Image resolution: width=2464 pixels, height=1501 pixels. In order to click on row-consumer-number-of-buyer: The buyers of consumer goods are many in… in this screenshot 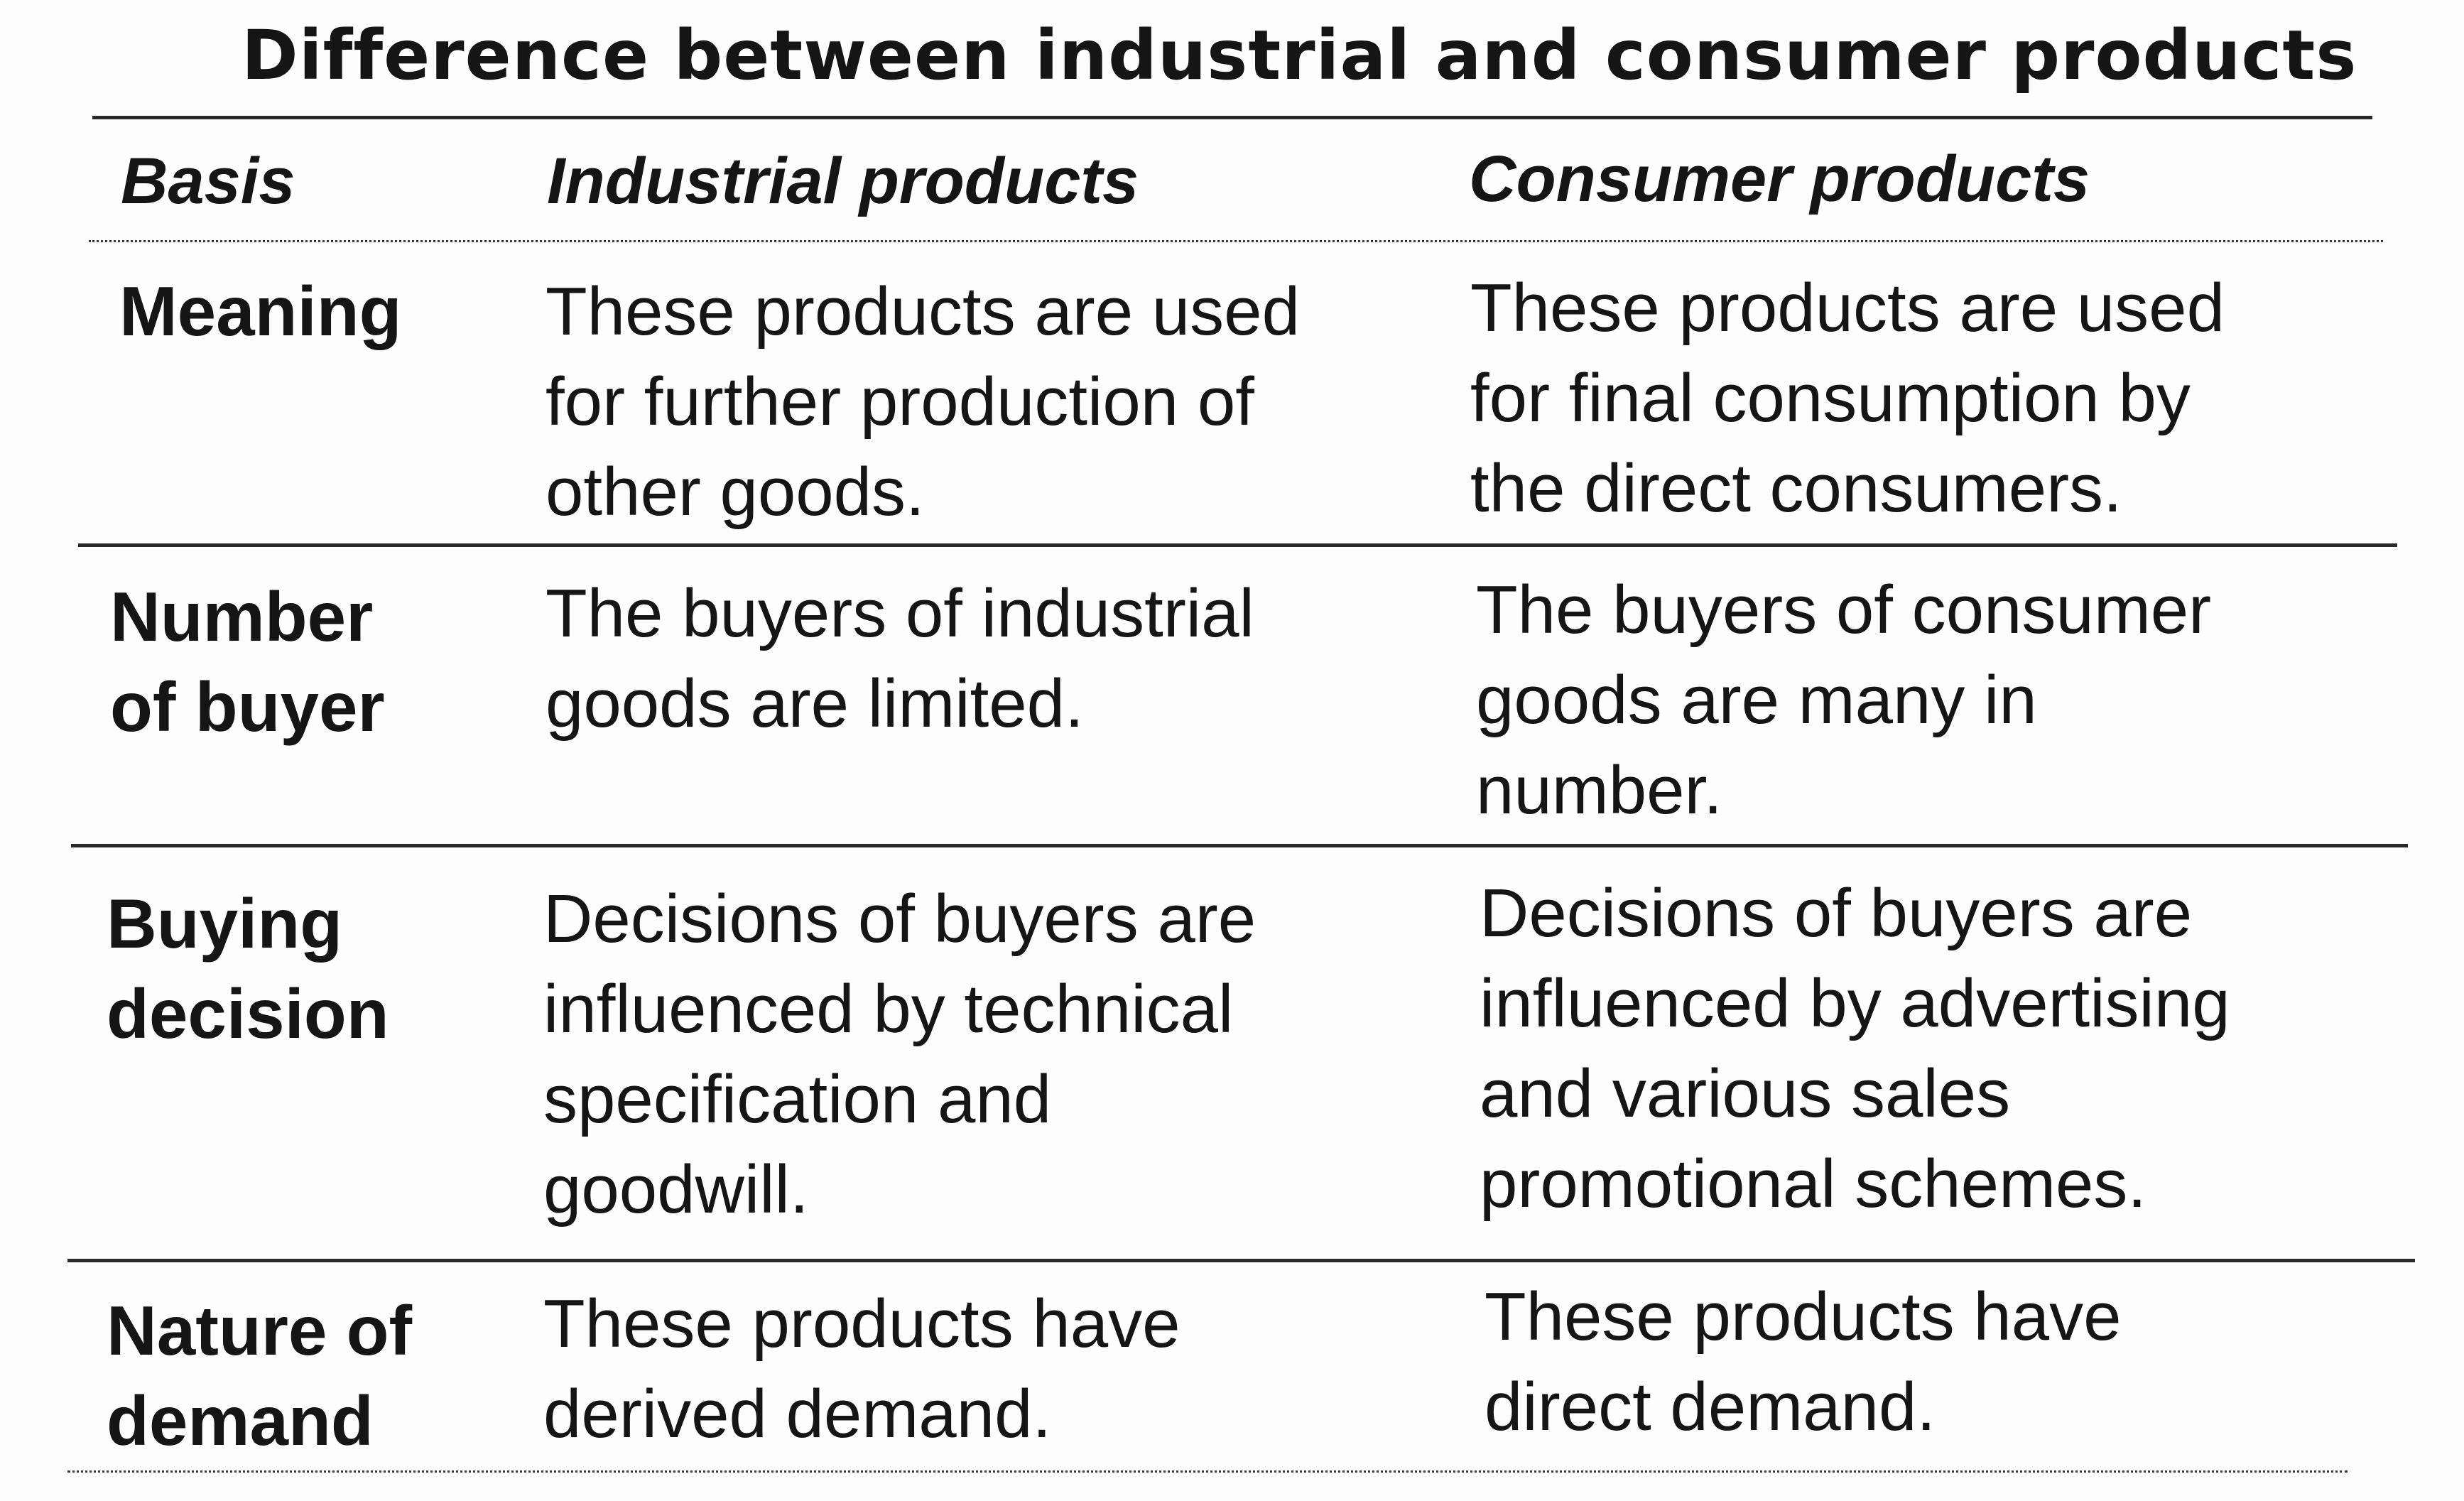, I will do `click(1844, 700)`.